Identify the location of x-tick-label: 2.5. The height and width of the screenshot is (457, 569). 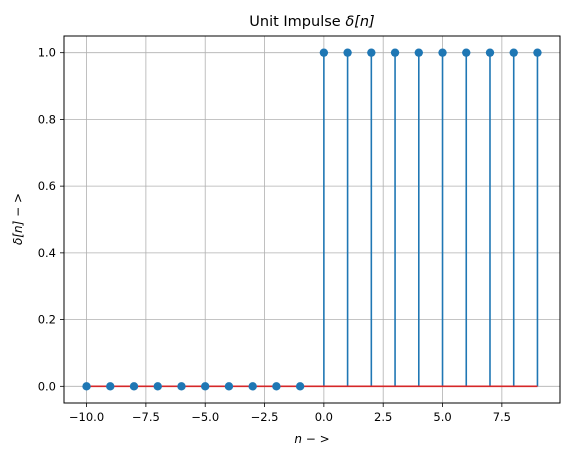
(383, 417).